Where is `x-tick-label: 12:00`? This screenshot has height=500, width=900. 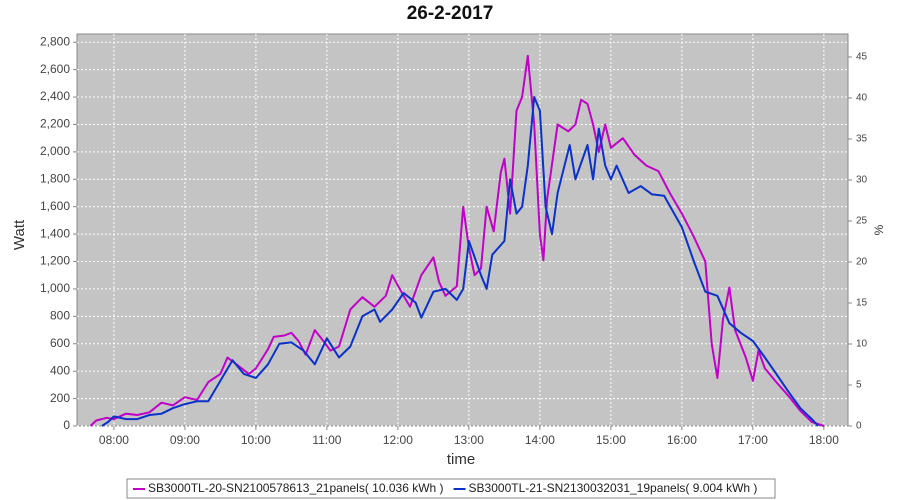
x-tick-label: 12:00 is located at coordinates (398, 440).